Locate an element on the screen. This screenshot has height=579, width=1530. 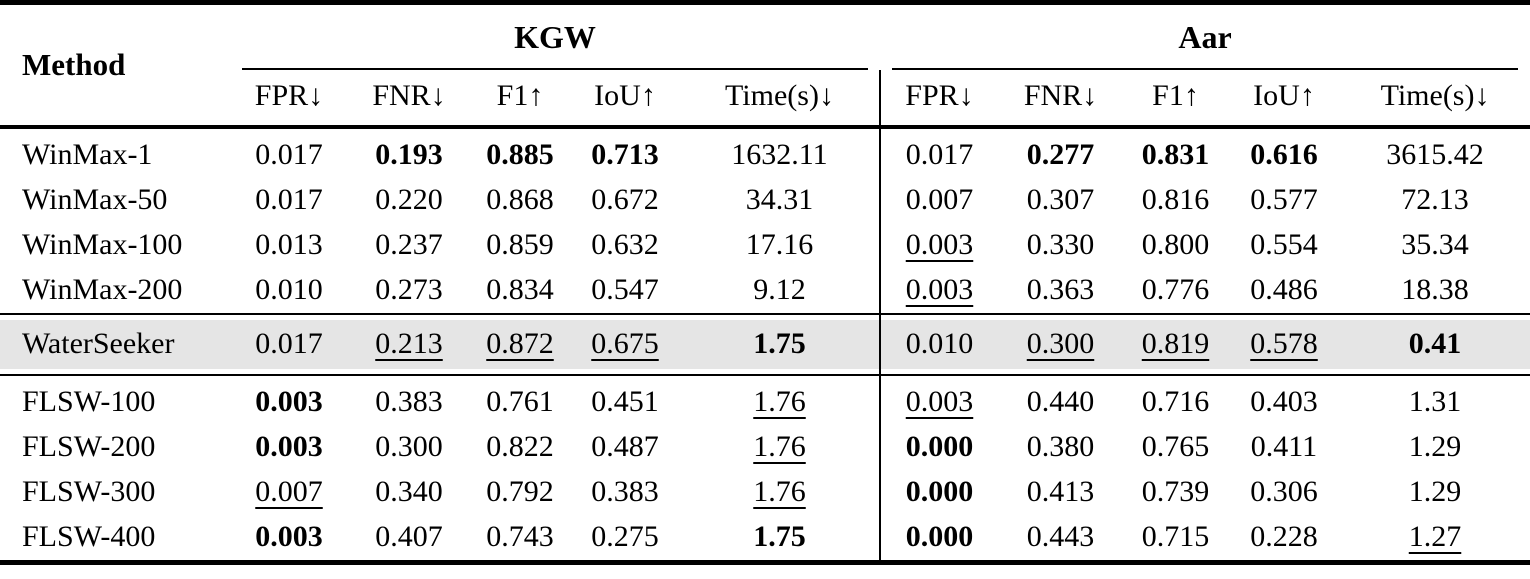
table-cell: 0.761 is located at coordinates (520, 401).